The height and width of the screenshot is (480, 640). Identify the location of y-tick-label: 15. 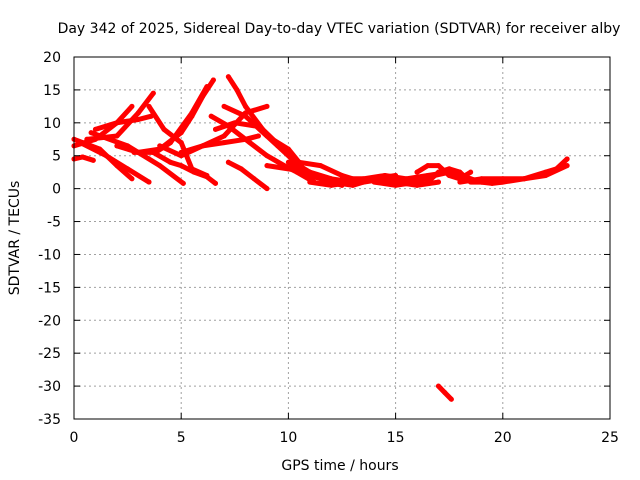
(52, 91).